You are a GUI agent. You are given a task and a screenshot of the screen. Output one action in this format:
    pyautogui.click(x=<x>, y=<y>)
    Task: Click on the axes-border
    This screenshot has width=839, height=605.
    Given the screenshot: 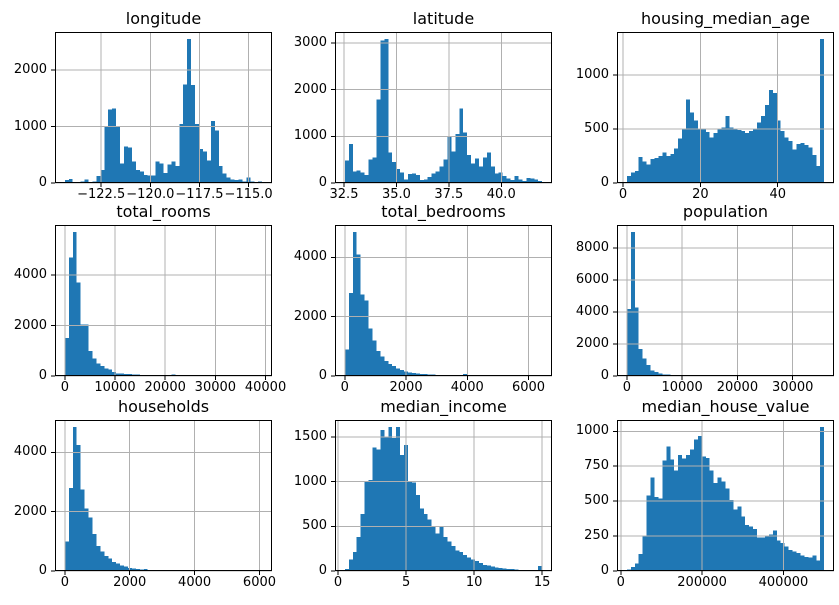 What is the action you would take?
    pyautogui.click(x=443, y=495)
    